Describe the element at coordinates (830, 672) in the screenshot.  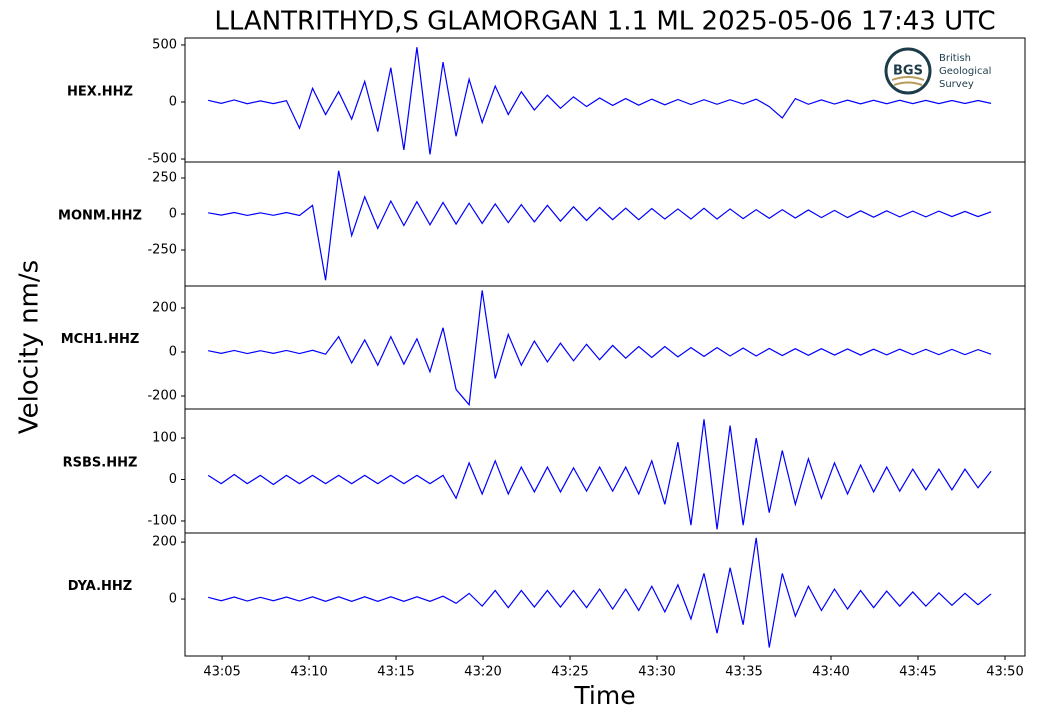
I see `x-tick-label: 43:40` at that location.